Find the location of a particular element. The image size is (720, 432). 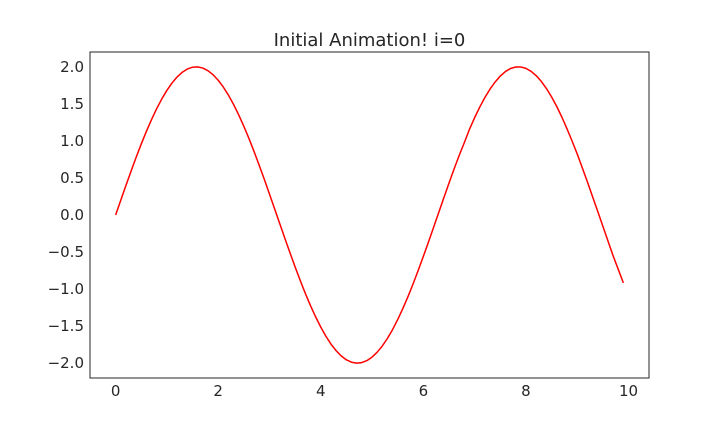

y-axis-ticks: 2.0 1.5 1.0 0.5 0.0 −0.5 −1.0 −1.5 −2.0 is located at coordinates (66, 215).